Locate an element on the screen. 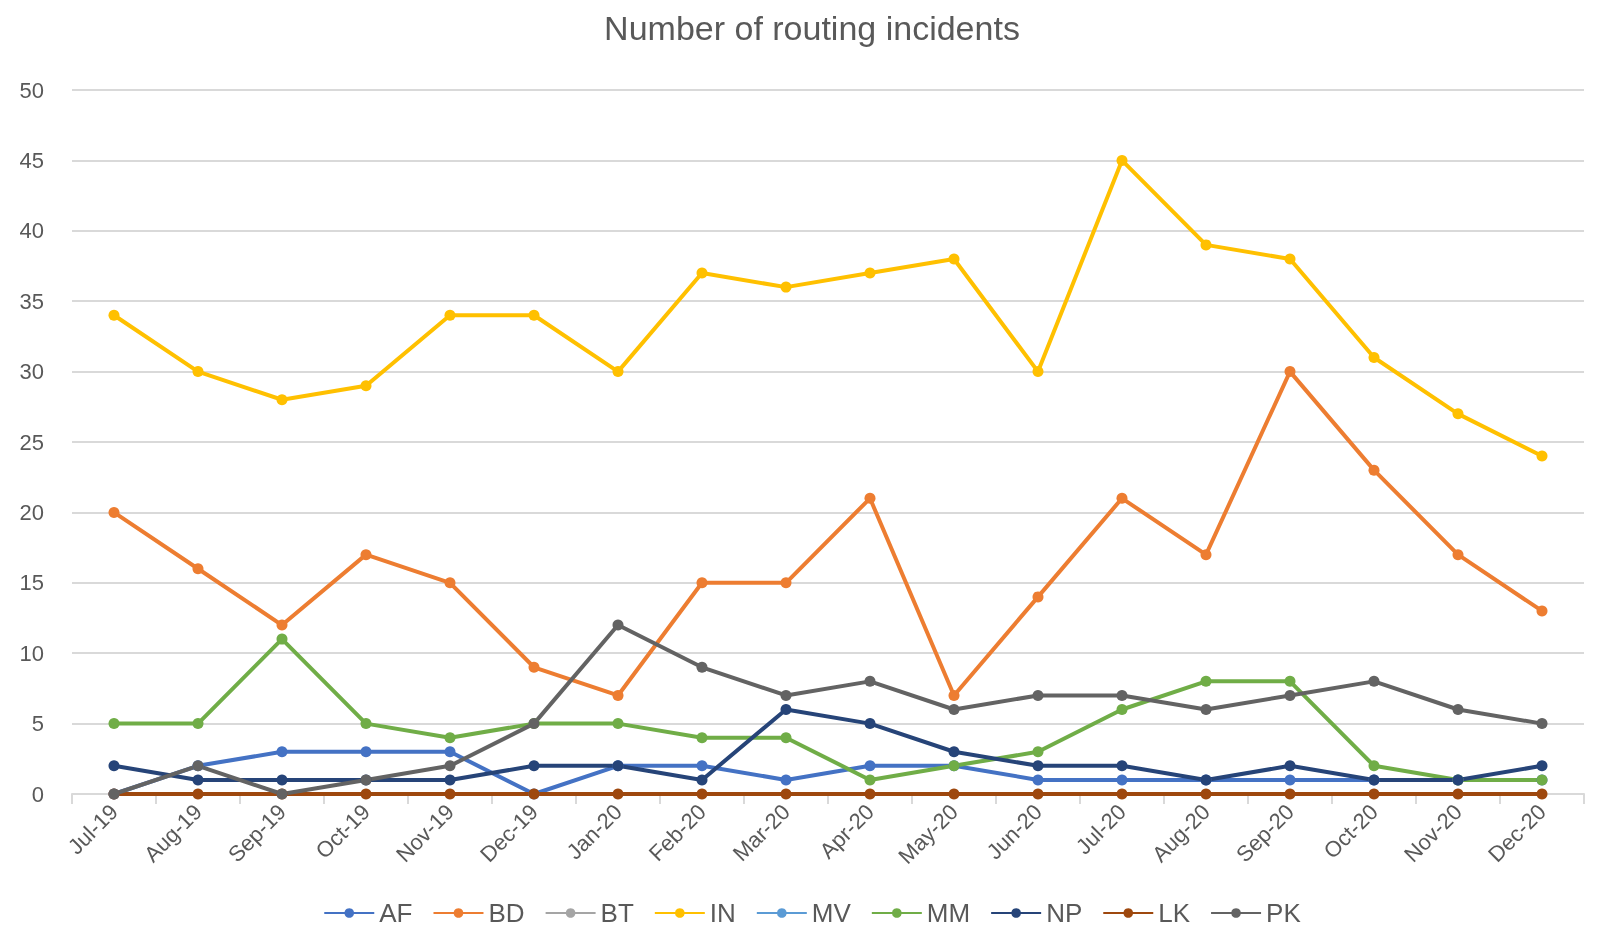  y-tick-label: 50 is located at coordinates (31, 90).